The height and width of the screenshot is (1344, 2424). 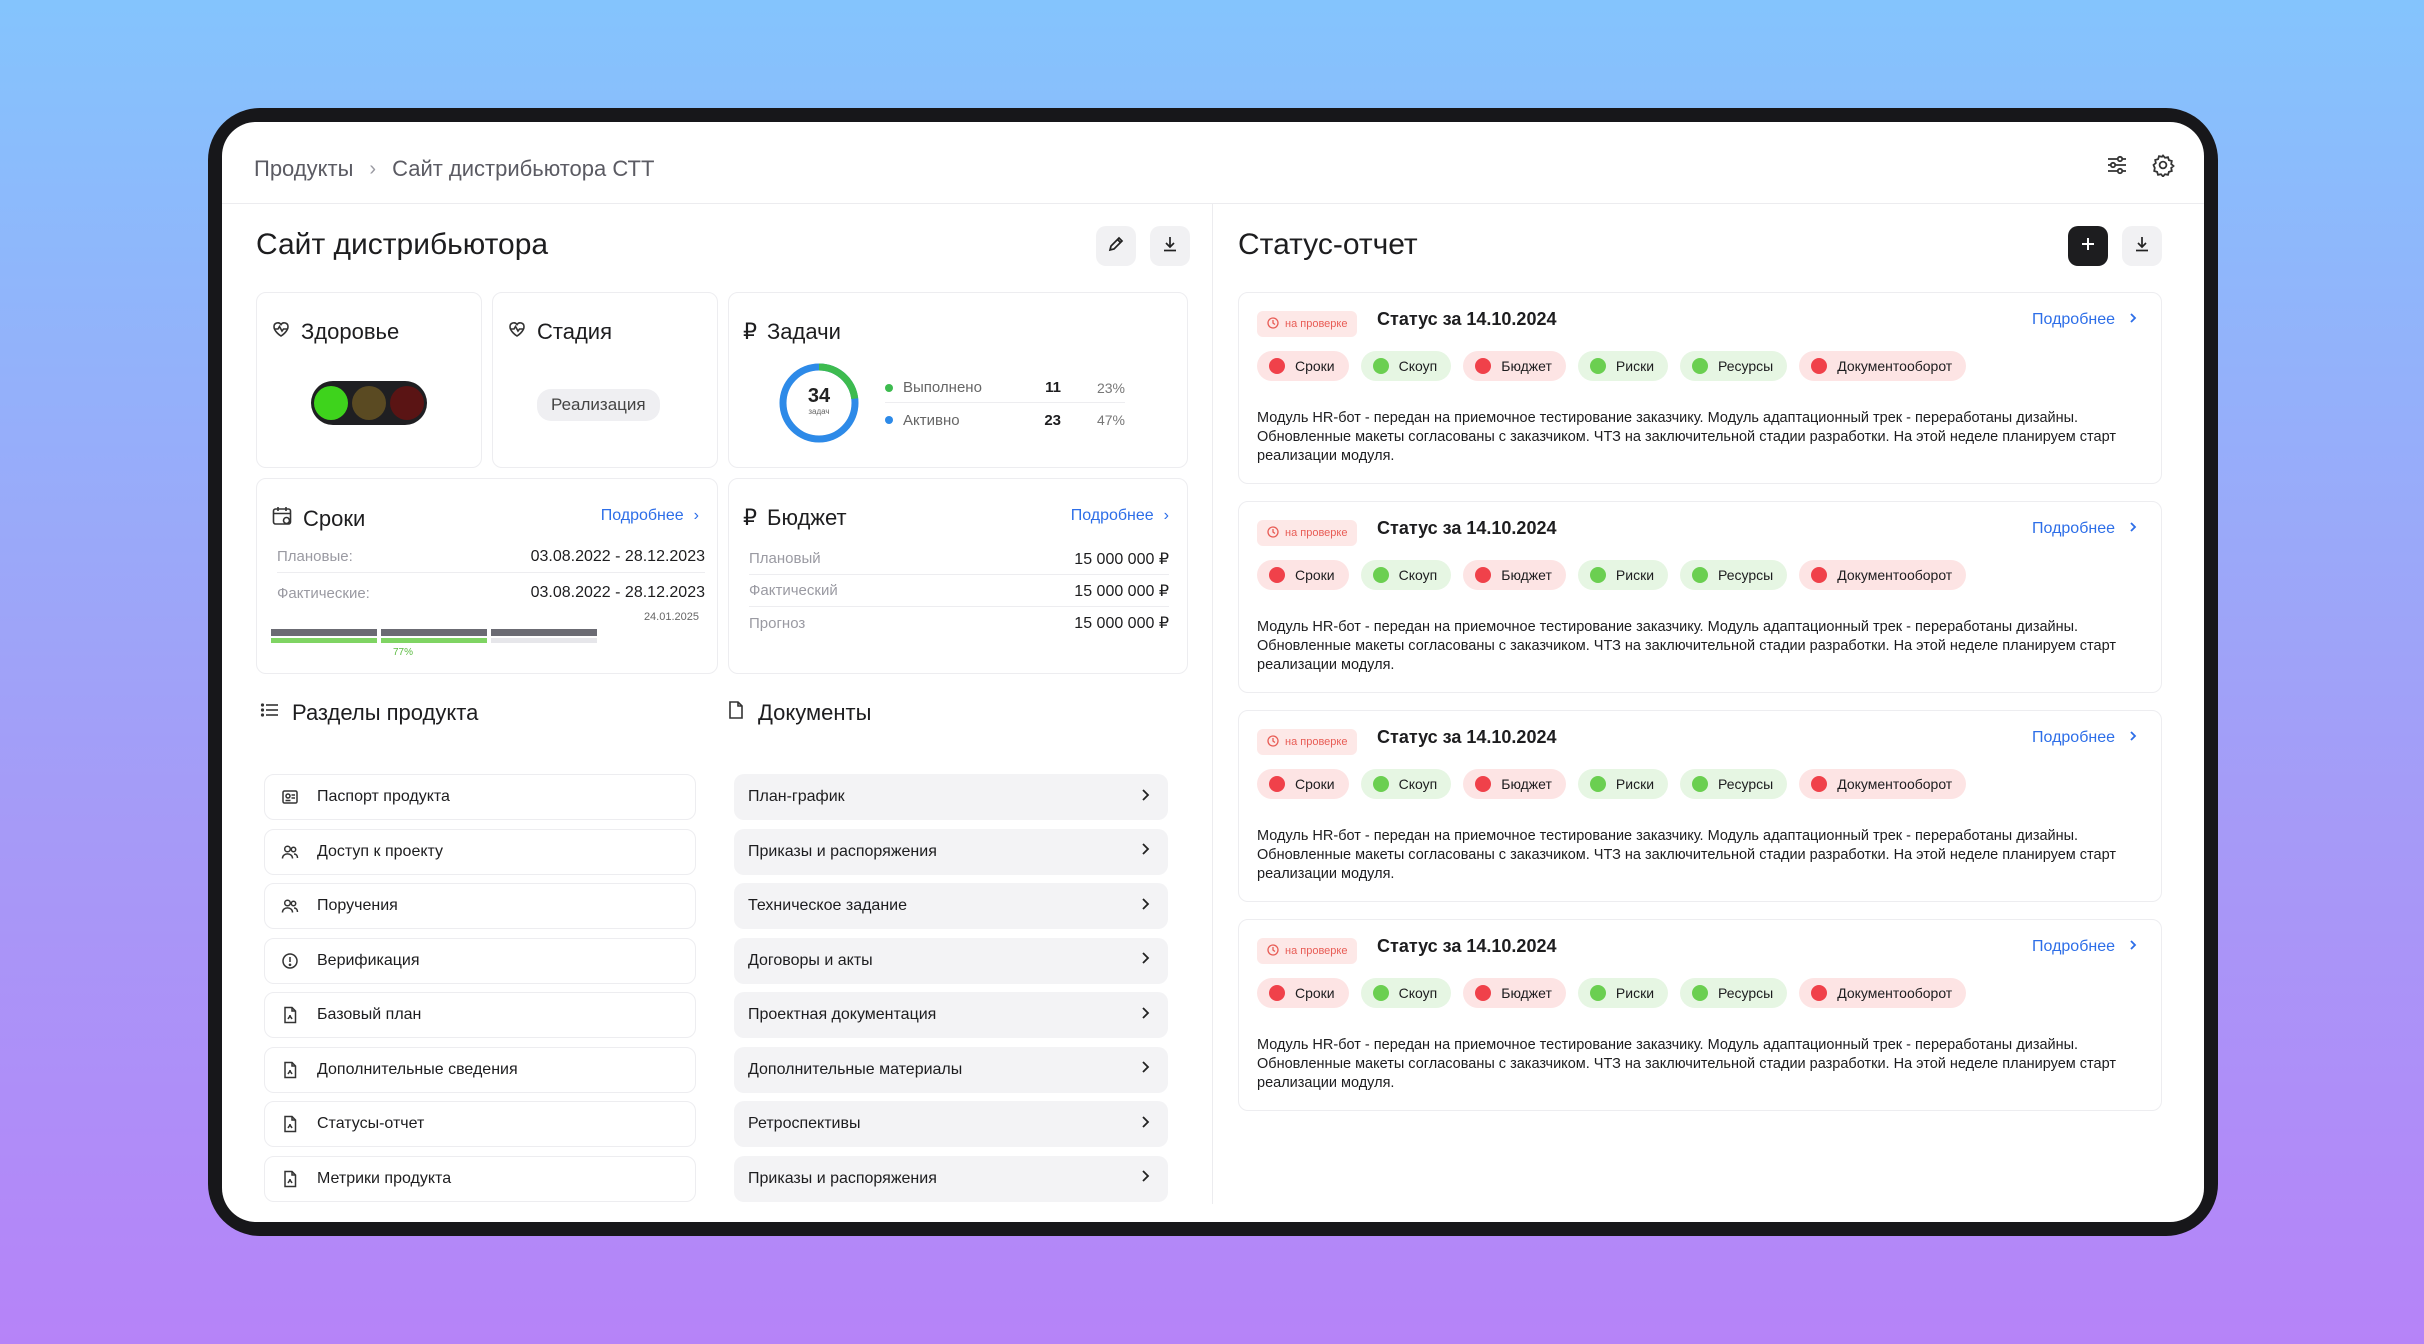 I want to click on section-item: Базовый план, so click(x=480, y=1015).